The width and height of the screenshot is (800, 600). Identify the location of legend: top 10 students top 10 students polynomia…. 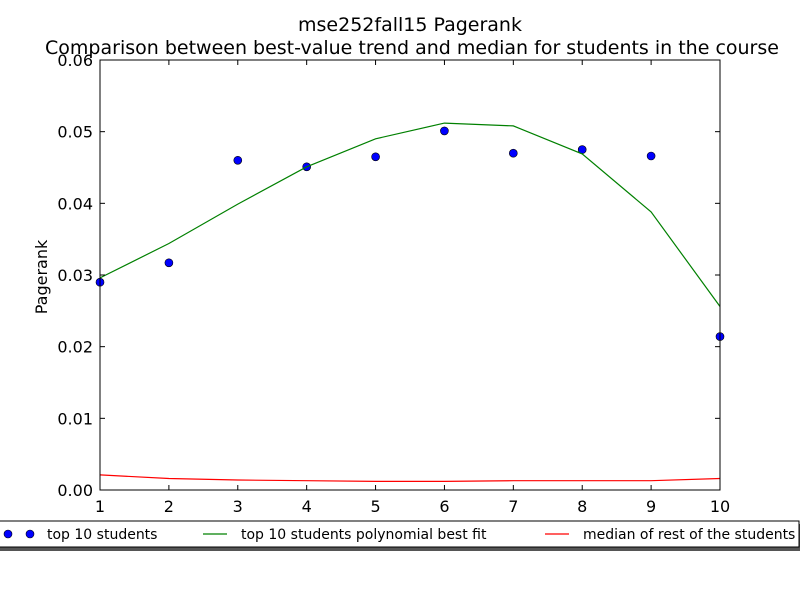
(400, 535).